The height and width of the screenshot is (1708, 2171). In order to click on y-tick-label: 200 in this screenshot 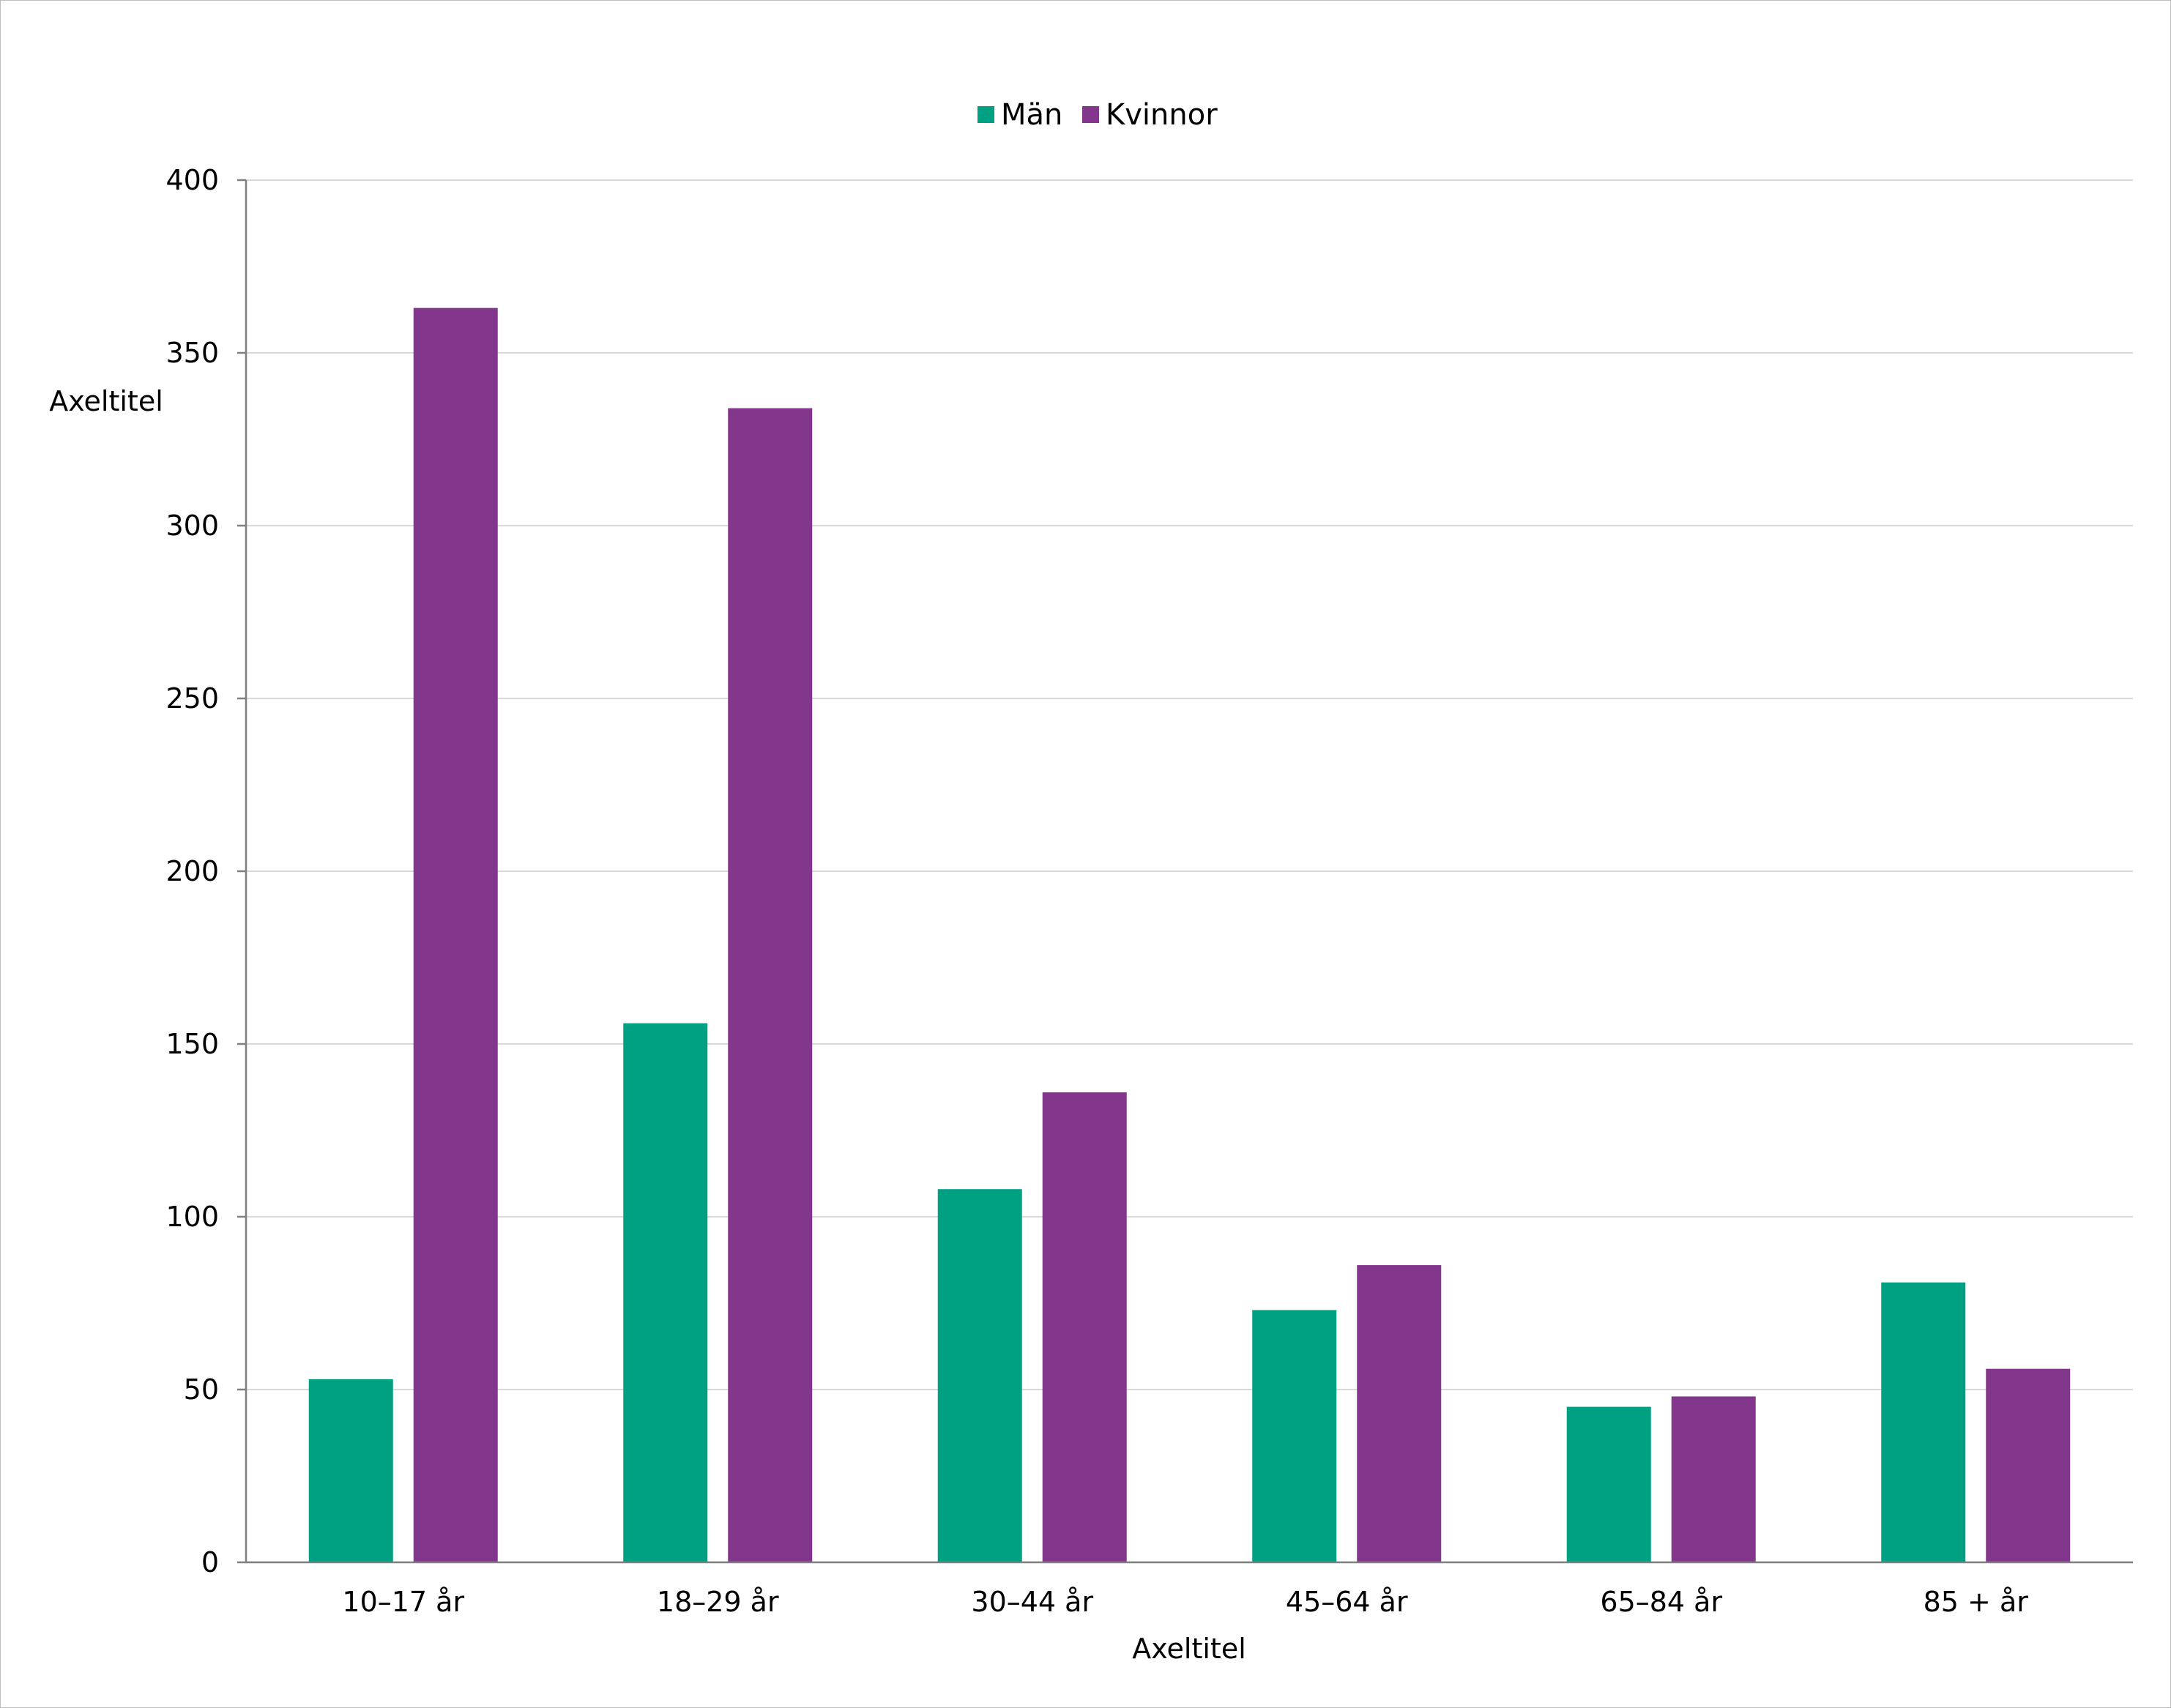, I will do `click(192, 871)`.